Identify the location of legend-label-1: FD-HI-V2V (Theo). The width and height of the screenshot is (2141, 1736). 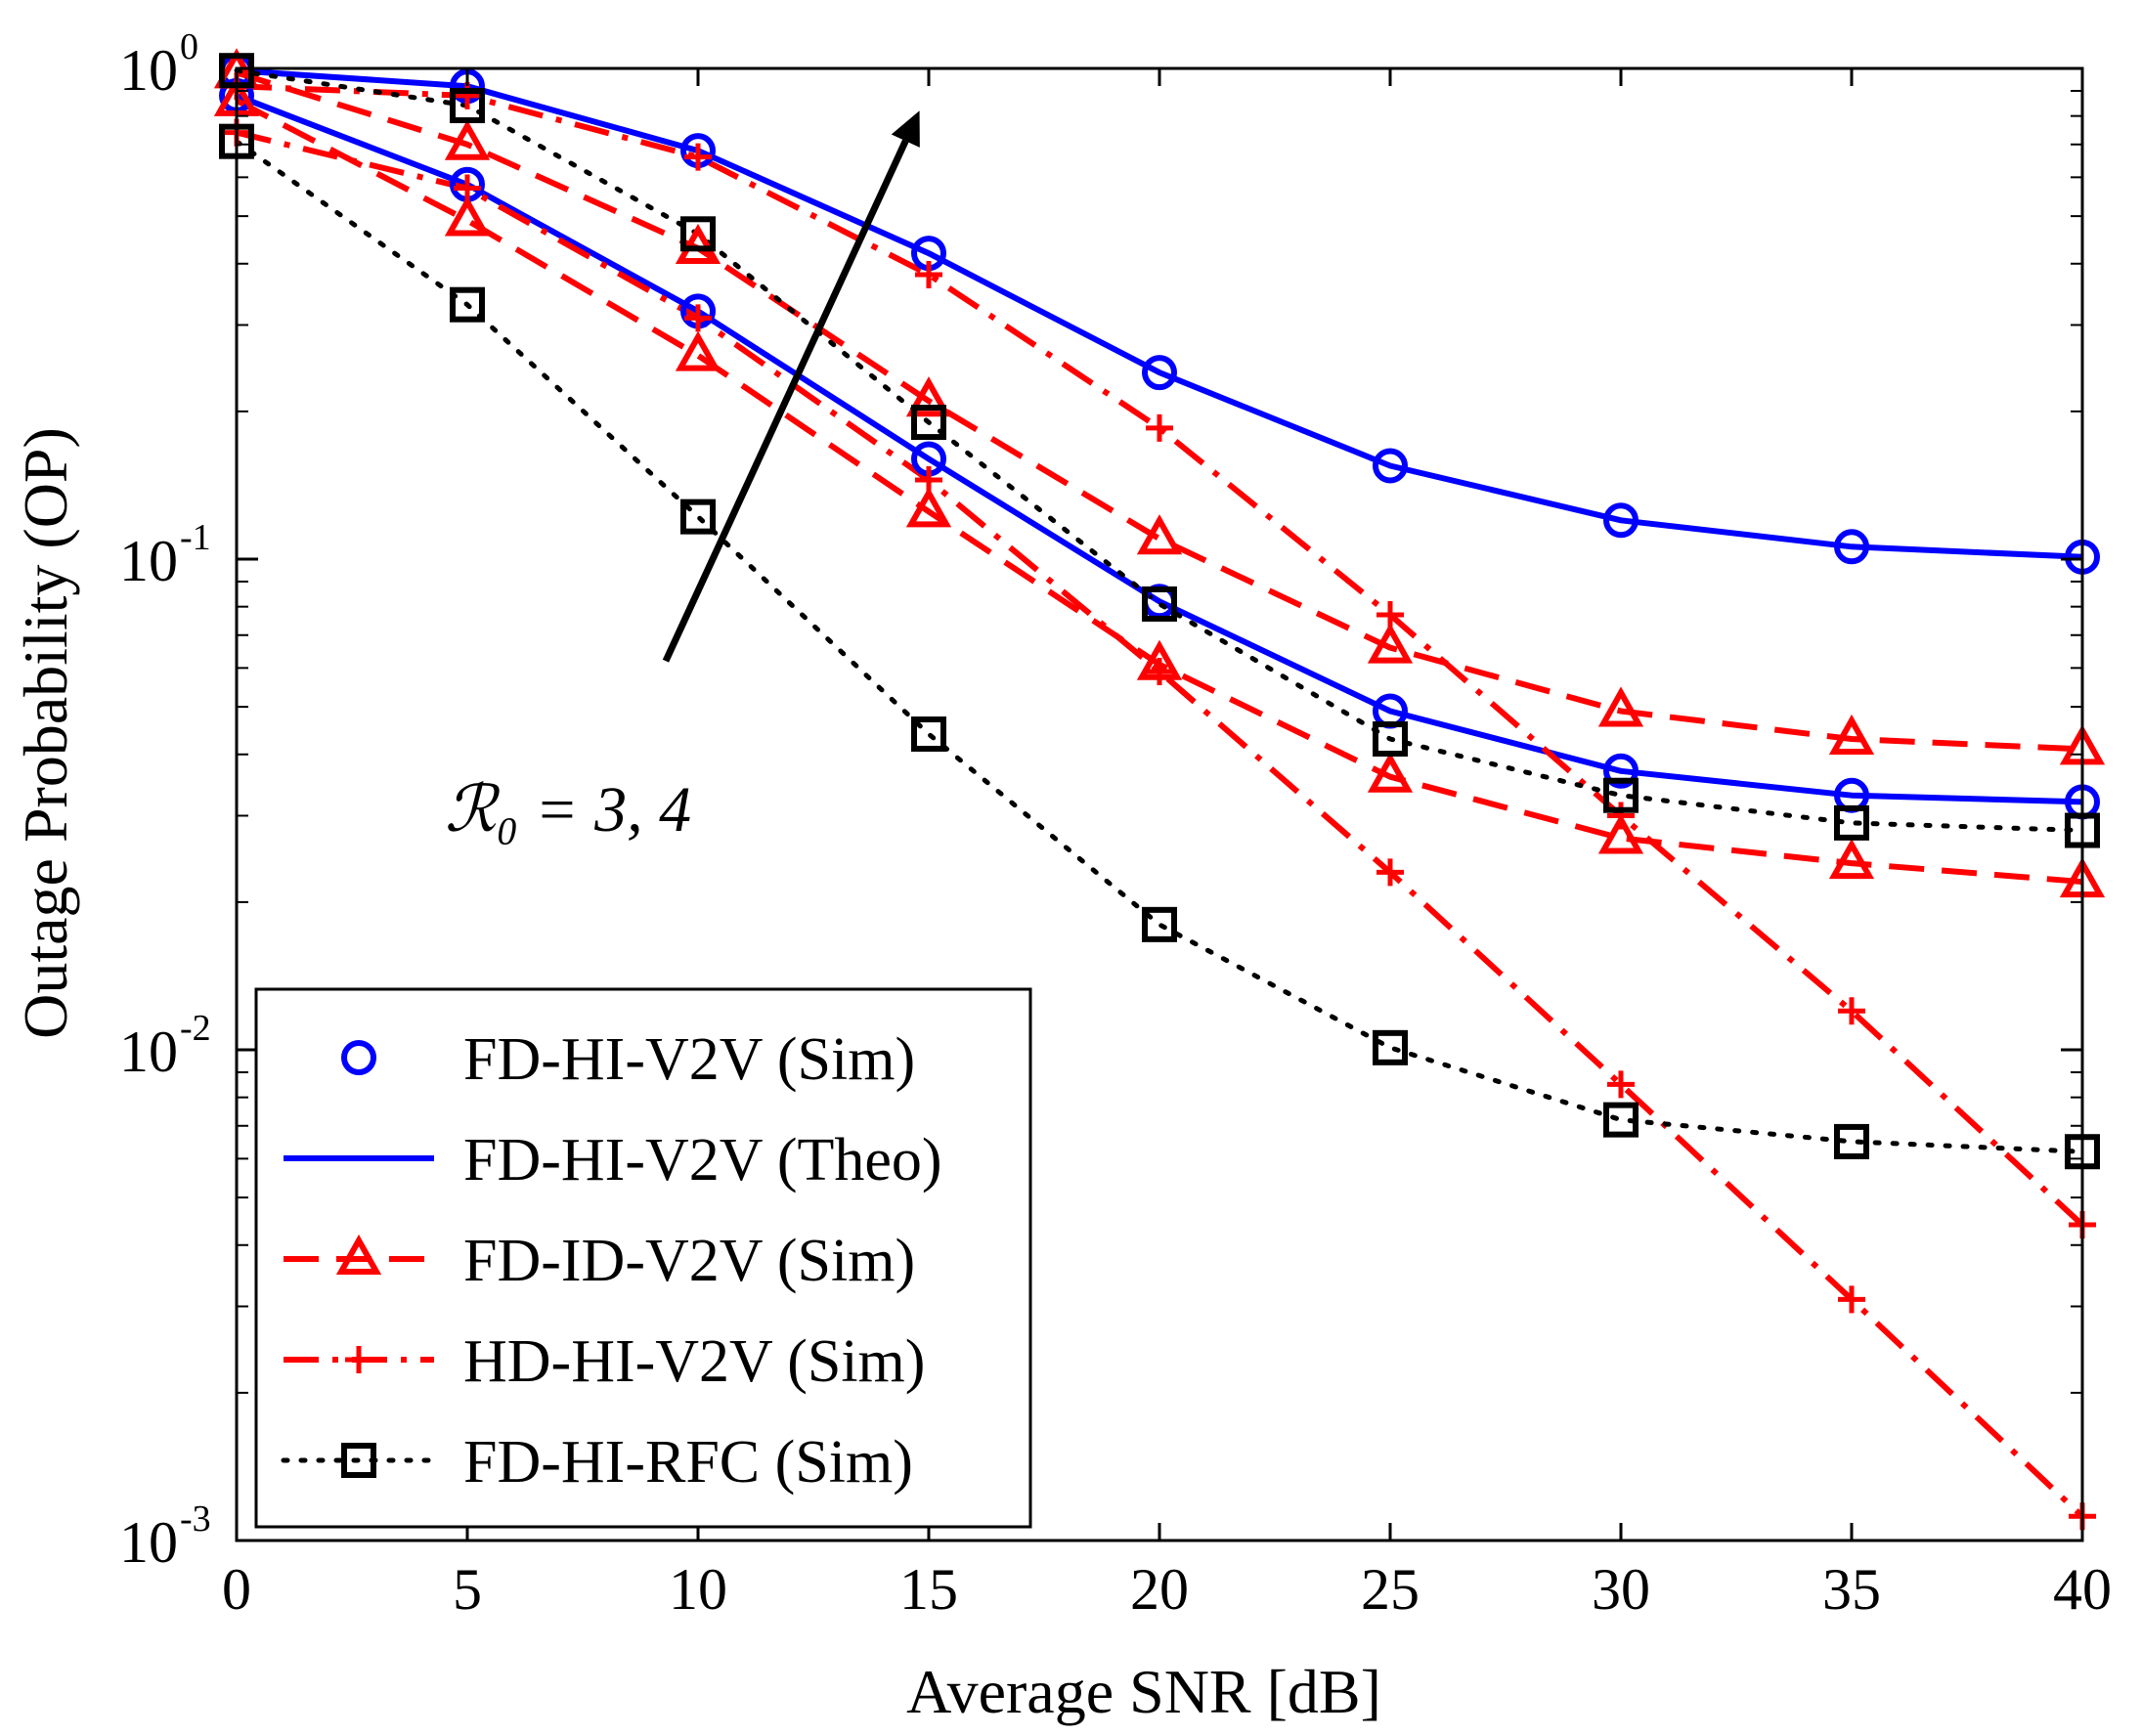
(702, 1161).